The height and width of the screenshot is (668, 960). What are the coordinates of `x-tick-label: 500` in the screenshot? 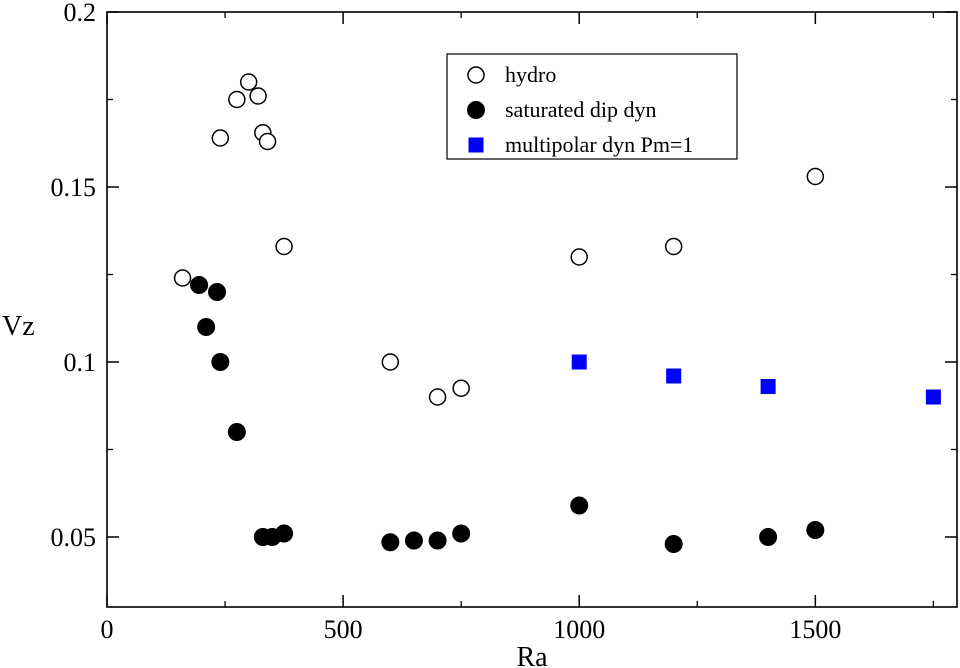 It's located at (343, 629).